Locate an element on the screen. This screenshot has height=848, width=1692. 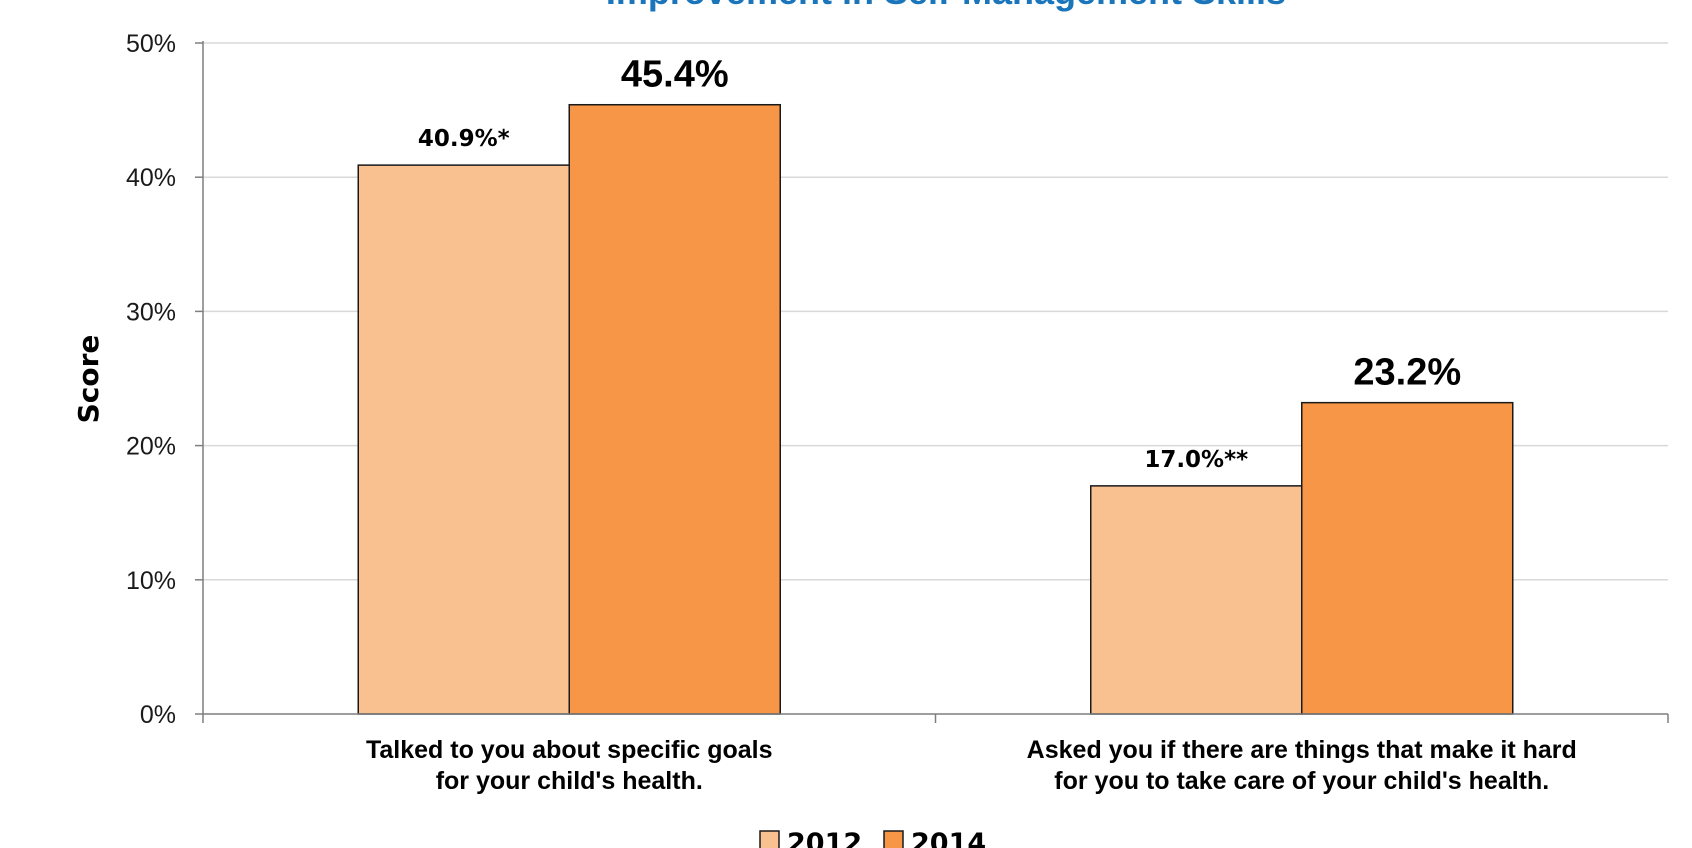
data-label-2012-2: 17.0%** is located at coordinates (1196, 460).